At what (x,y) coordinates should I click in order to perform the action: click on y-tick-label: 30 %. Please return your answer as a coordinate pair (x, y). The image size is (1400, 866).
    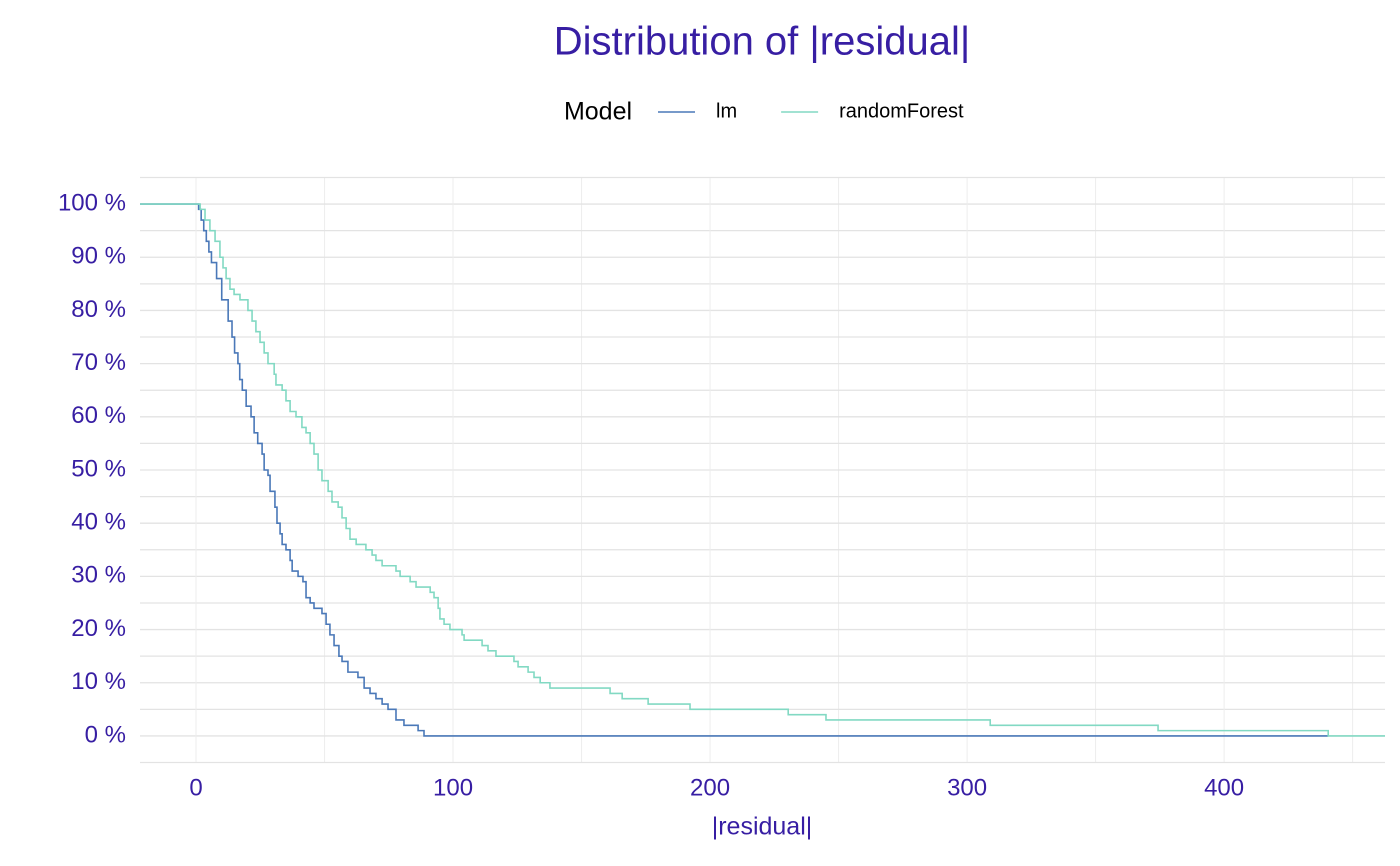
    Looking at the image, I should click on (98, 575).